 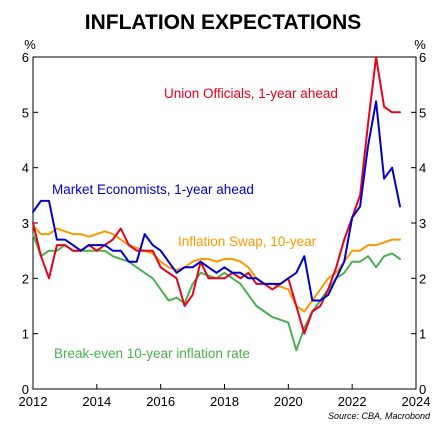 I want to click on y-tick-label-left: 6, so click(x=25, y=57).